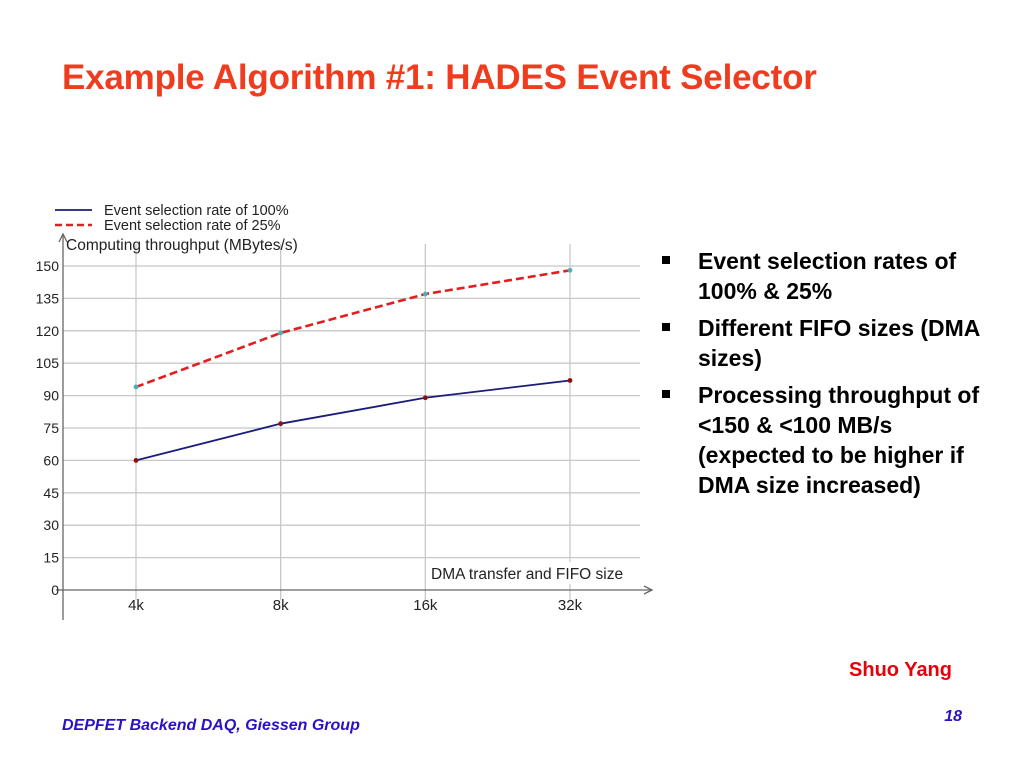  Describe the element at coordinates (51, 493) in the screenshot. I see `y-tick-label: 45` at that location.